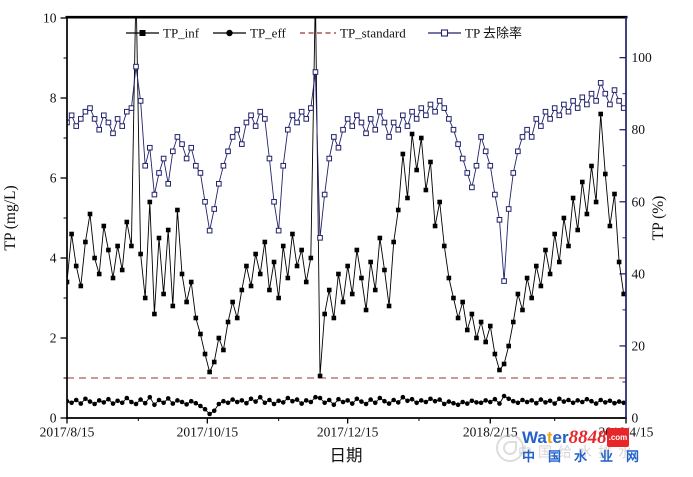 The image size is (693, 477). What do you see at coordinates (560, 437) in the screenshot?
I see `brand-er: er` at bounding box center [560, 437].